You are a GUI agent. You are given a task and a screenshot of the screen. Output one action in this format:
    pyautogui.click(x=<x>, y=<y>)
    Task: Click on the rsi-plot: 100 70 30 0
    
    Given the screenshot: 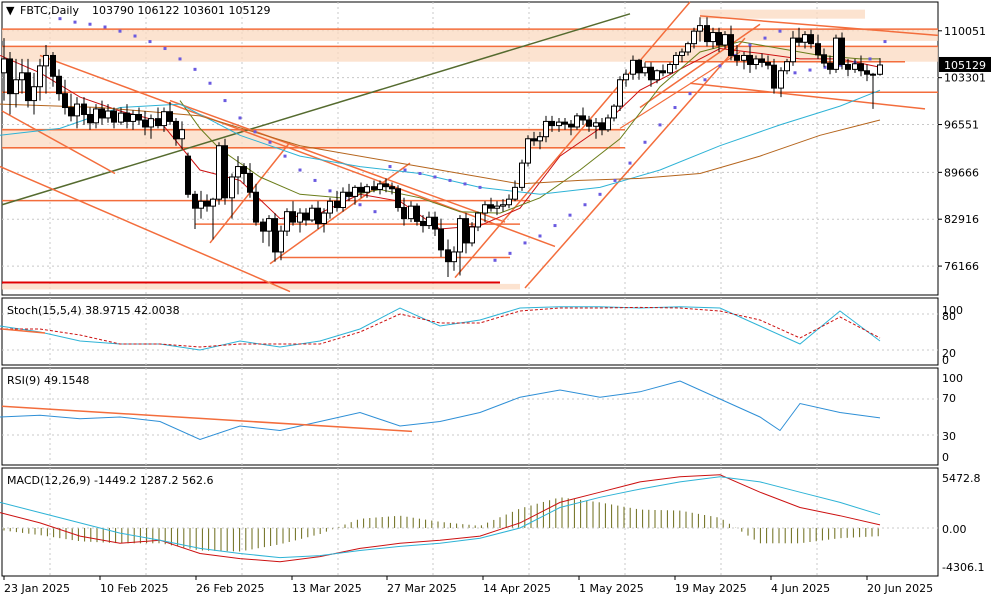 What is the action you would take?
    pyautogui.click(x=481, y=418)
    